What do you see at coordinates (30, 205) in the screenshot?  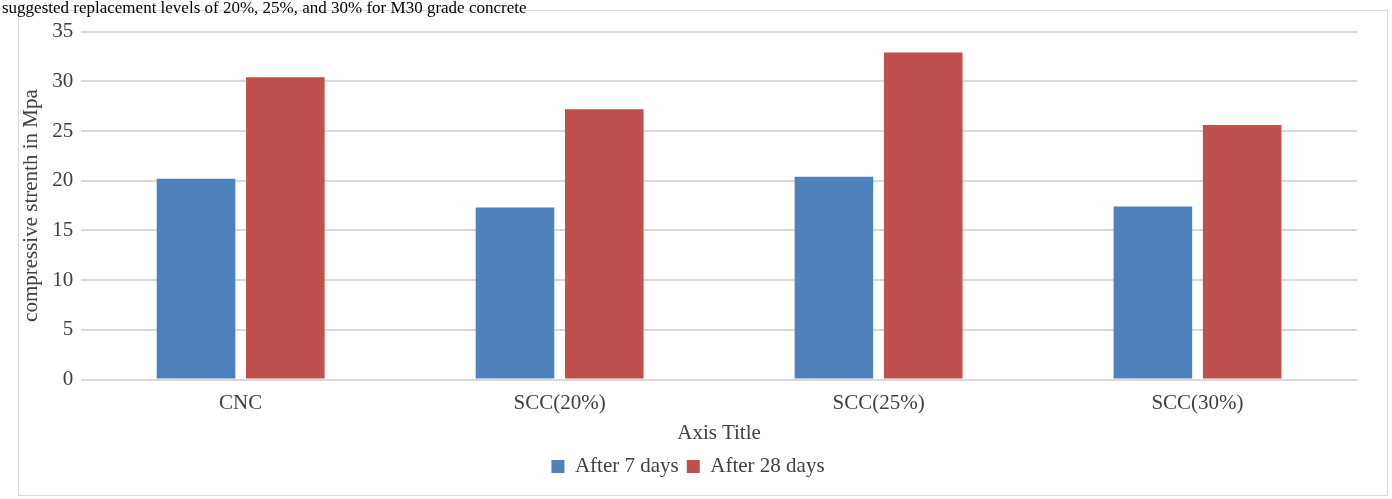 I see `y-axis-title: compressive strenth in Mpa` at bounding box center [30, 205].